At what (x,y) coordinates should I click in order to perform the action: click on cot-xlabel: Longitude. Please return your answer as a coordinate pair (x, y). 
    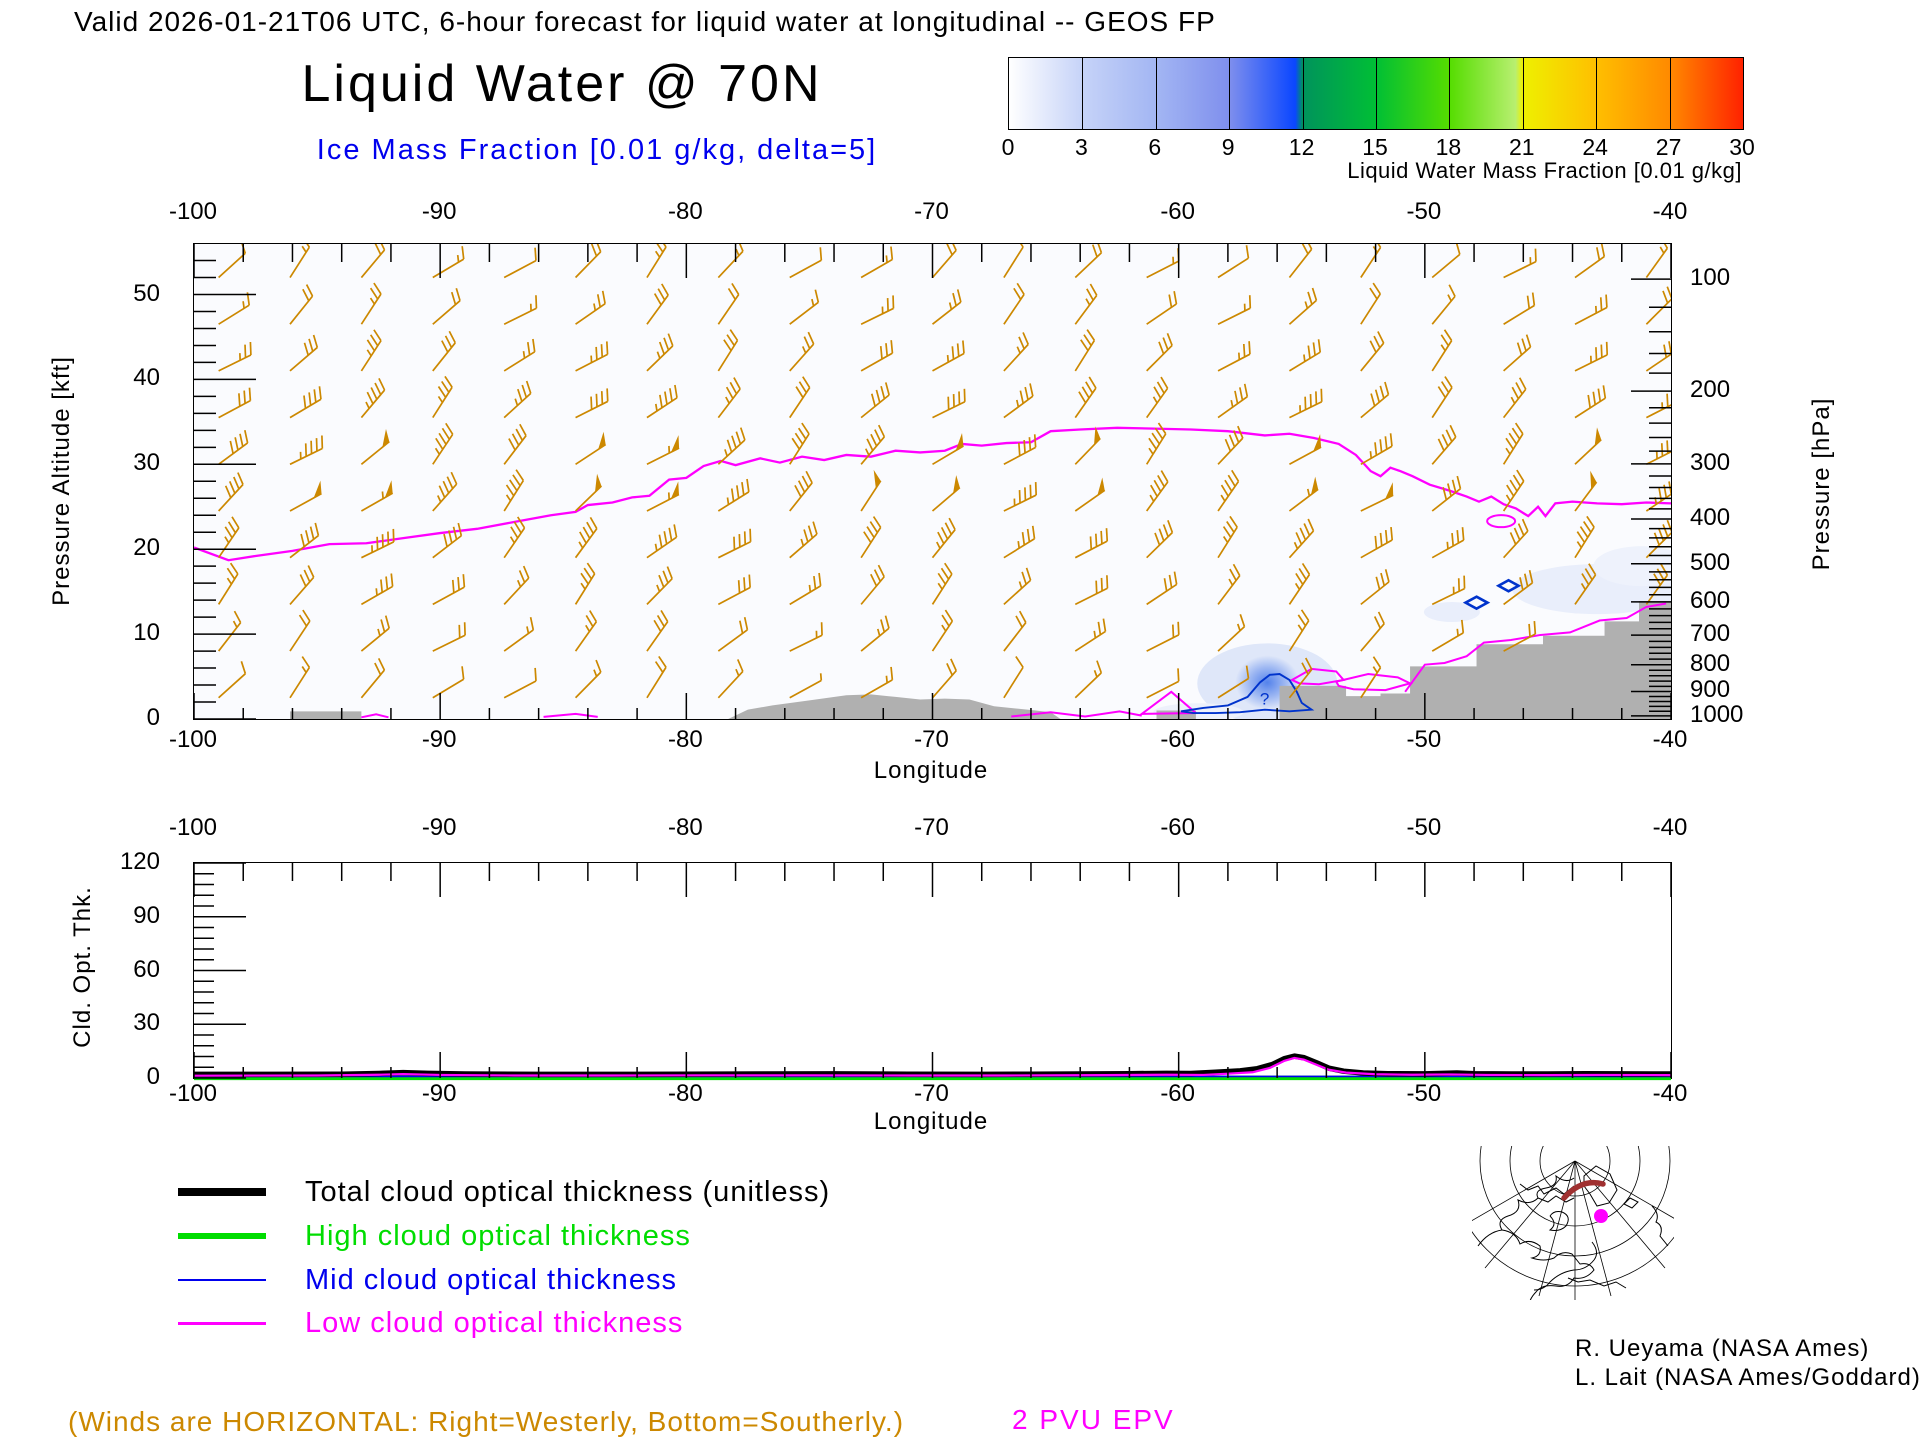
    Looking at the image, I should click on (931, 1121).